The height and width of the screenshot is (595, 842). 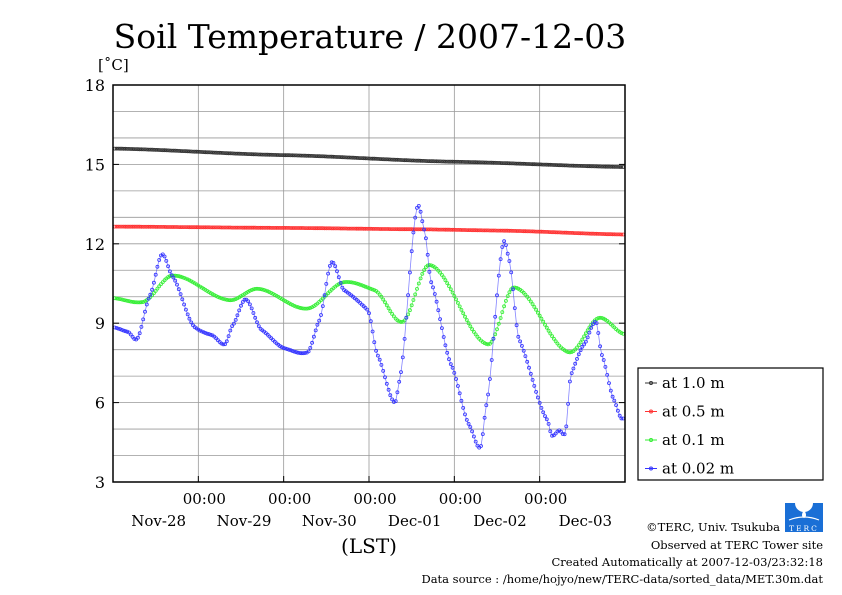 What do you see at coordinates (730, 424) in the screenshot?
I see `legend-box` at bounding box center [730, 424].